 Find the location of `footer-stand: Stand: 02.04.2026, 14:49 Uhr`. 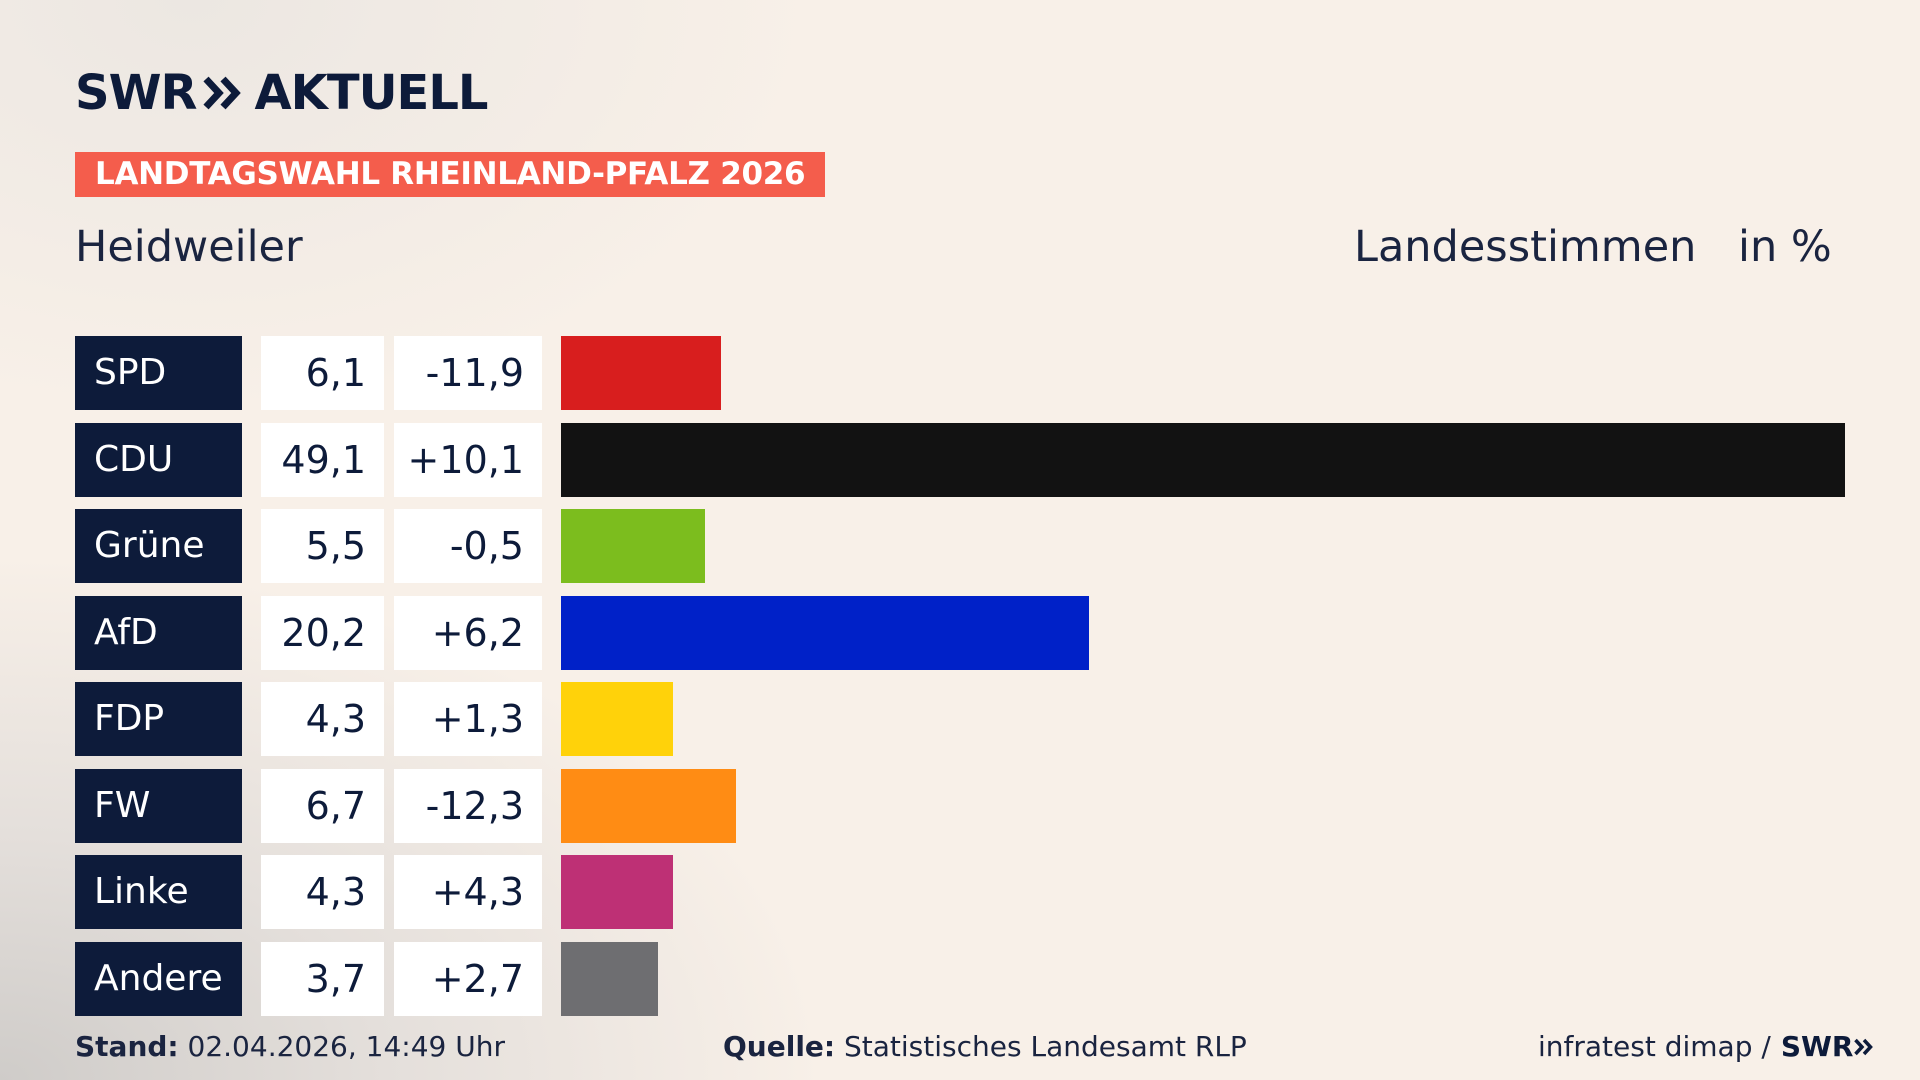

footer-stand: Stand: 02.04.2026, 14:49 Uhr is located at coordinates (290, 1046).